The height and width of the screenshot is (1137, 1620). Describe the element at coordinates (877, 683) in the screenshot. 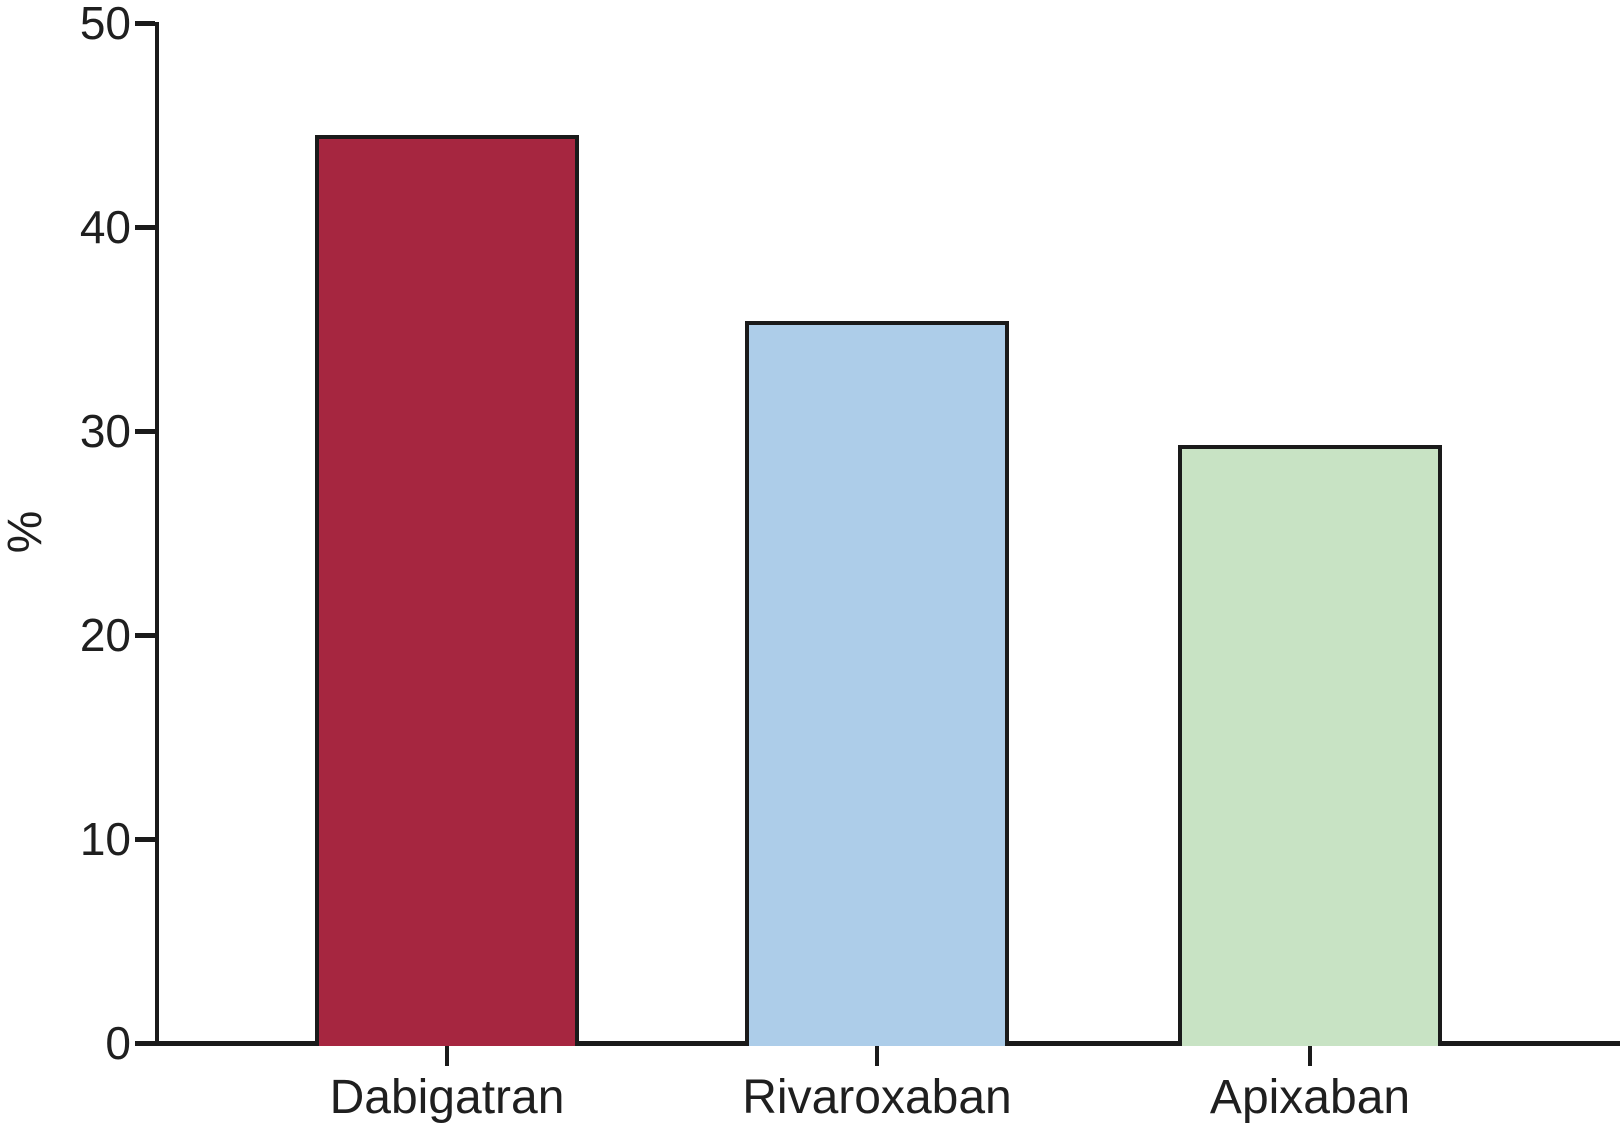

I see `bar-rivaroxaban` at that location.